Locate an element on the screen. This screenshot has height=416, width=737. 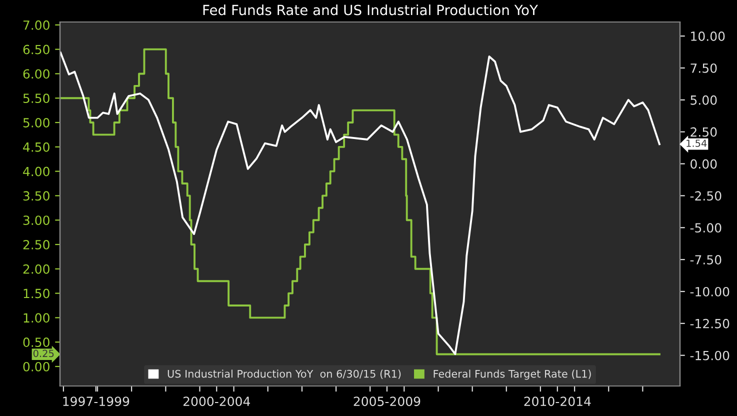
x-tick-label: 2010-2014 is located at coordinates (557, 401).